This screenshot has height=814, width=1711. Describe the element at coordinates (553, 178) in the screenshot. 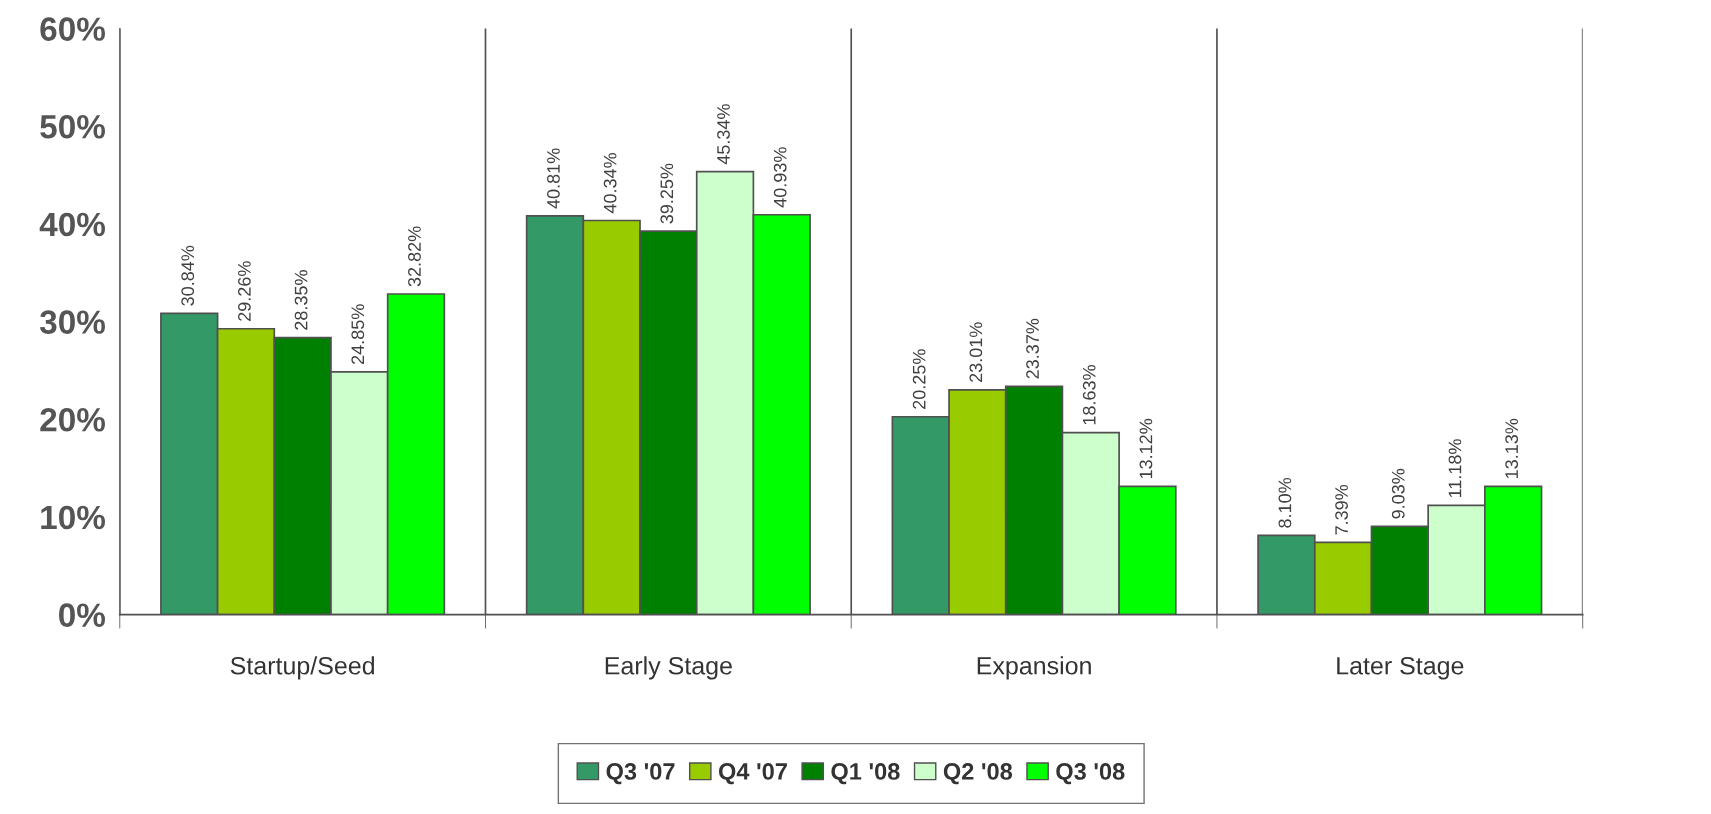

I see `data-label: 40.81%` at that location.